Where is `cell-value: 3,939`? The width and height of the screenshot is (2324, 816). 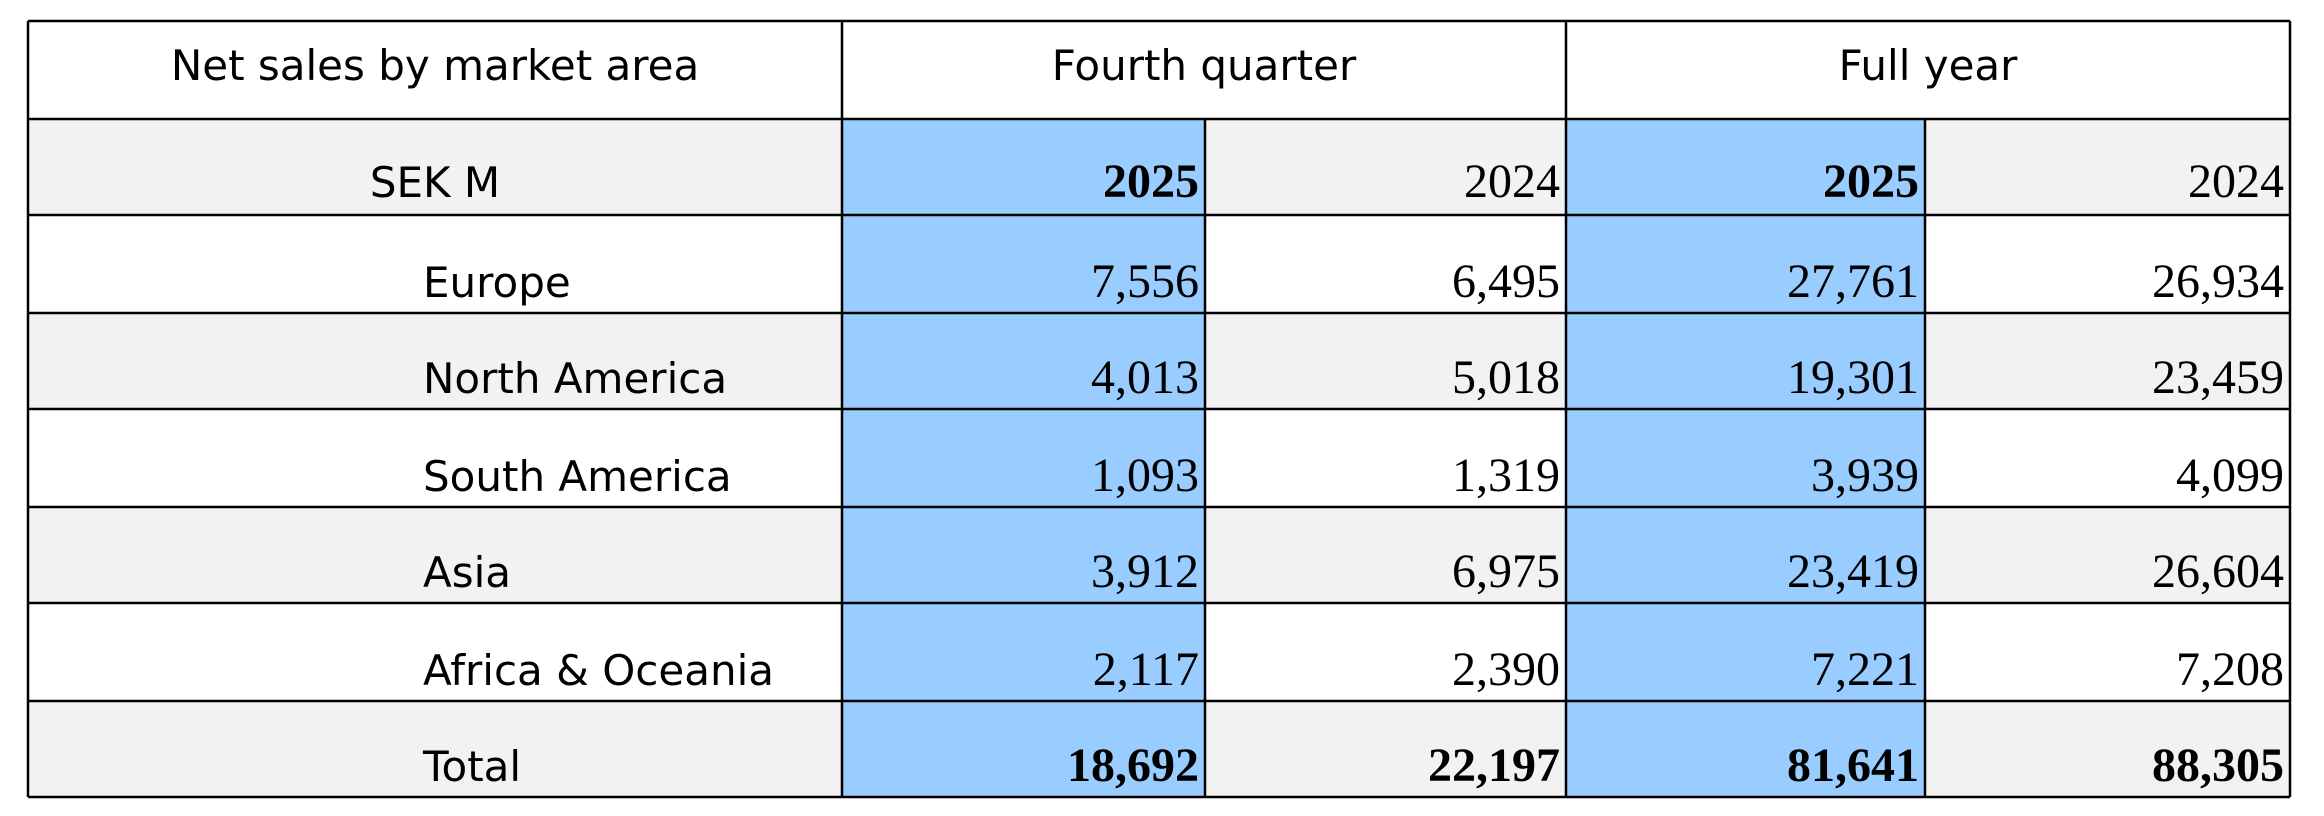
cell-value: 3,939 is located at coordinates (1865, 475).